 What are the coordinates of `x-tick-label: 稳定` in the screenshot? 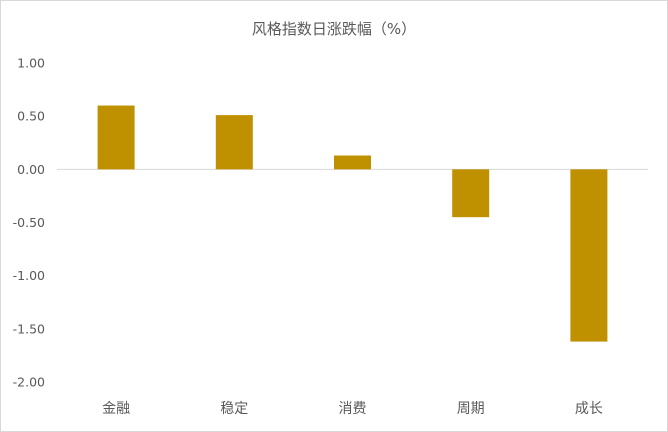 It's located at (234, 409).